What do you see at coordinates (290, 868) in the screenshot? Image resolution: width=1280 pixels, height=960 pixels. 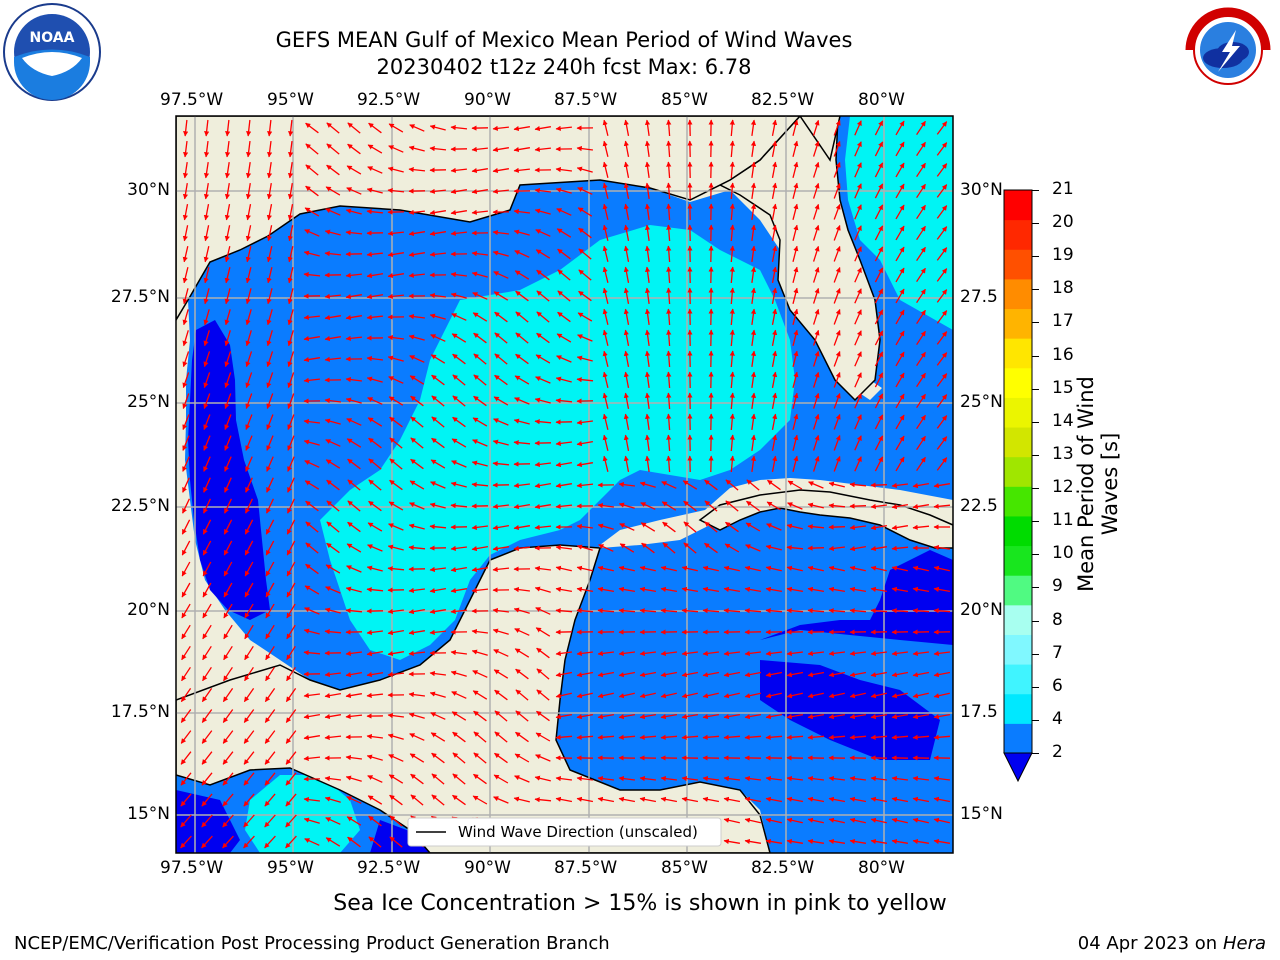 I see `lon-label-bottom: 95°W` at bounding box center [290, 868].